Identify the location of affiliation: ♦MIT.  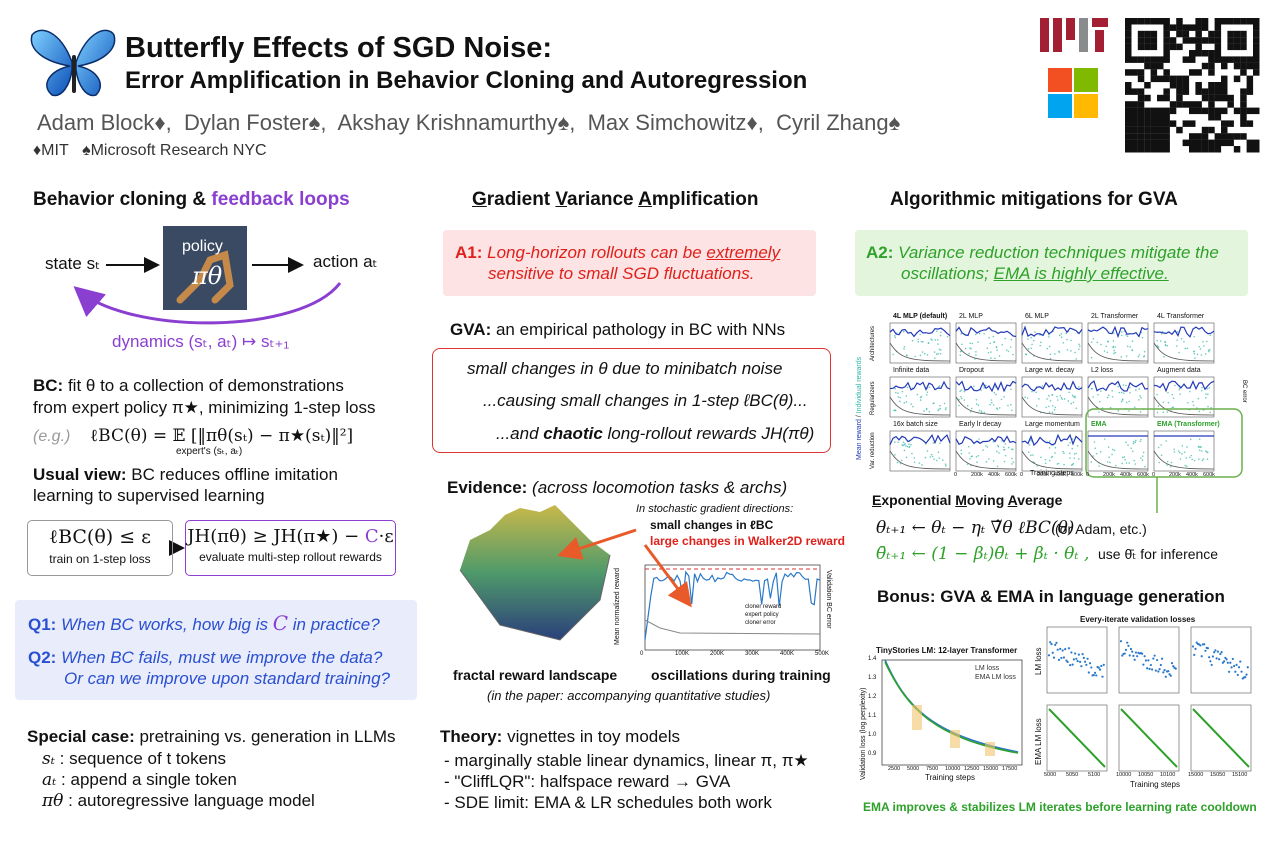
(51, 150).